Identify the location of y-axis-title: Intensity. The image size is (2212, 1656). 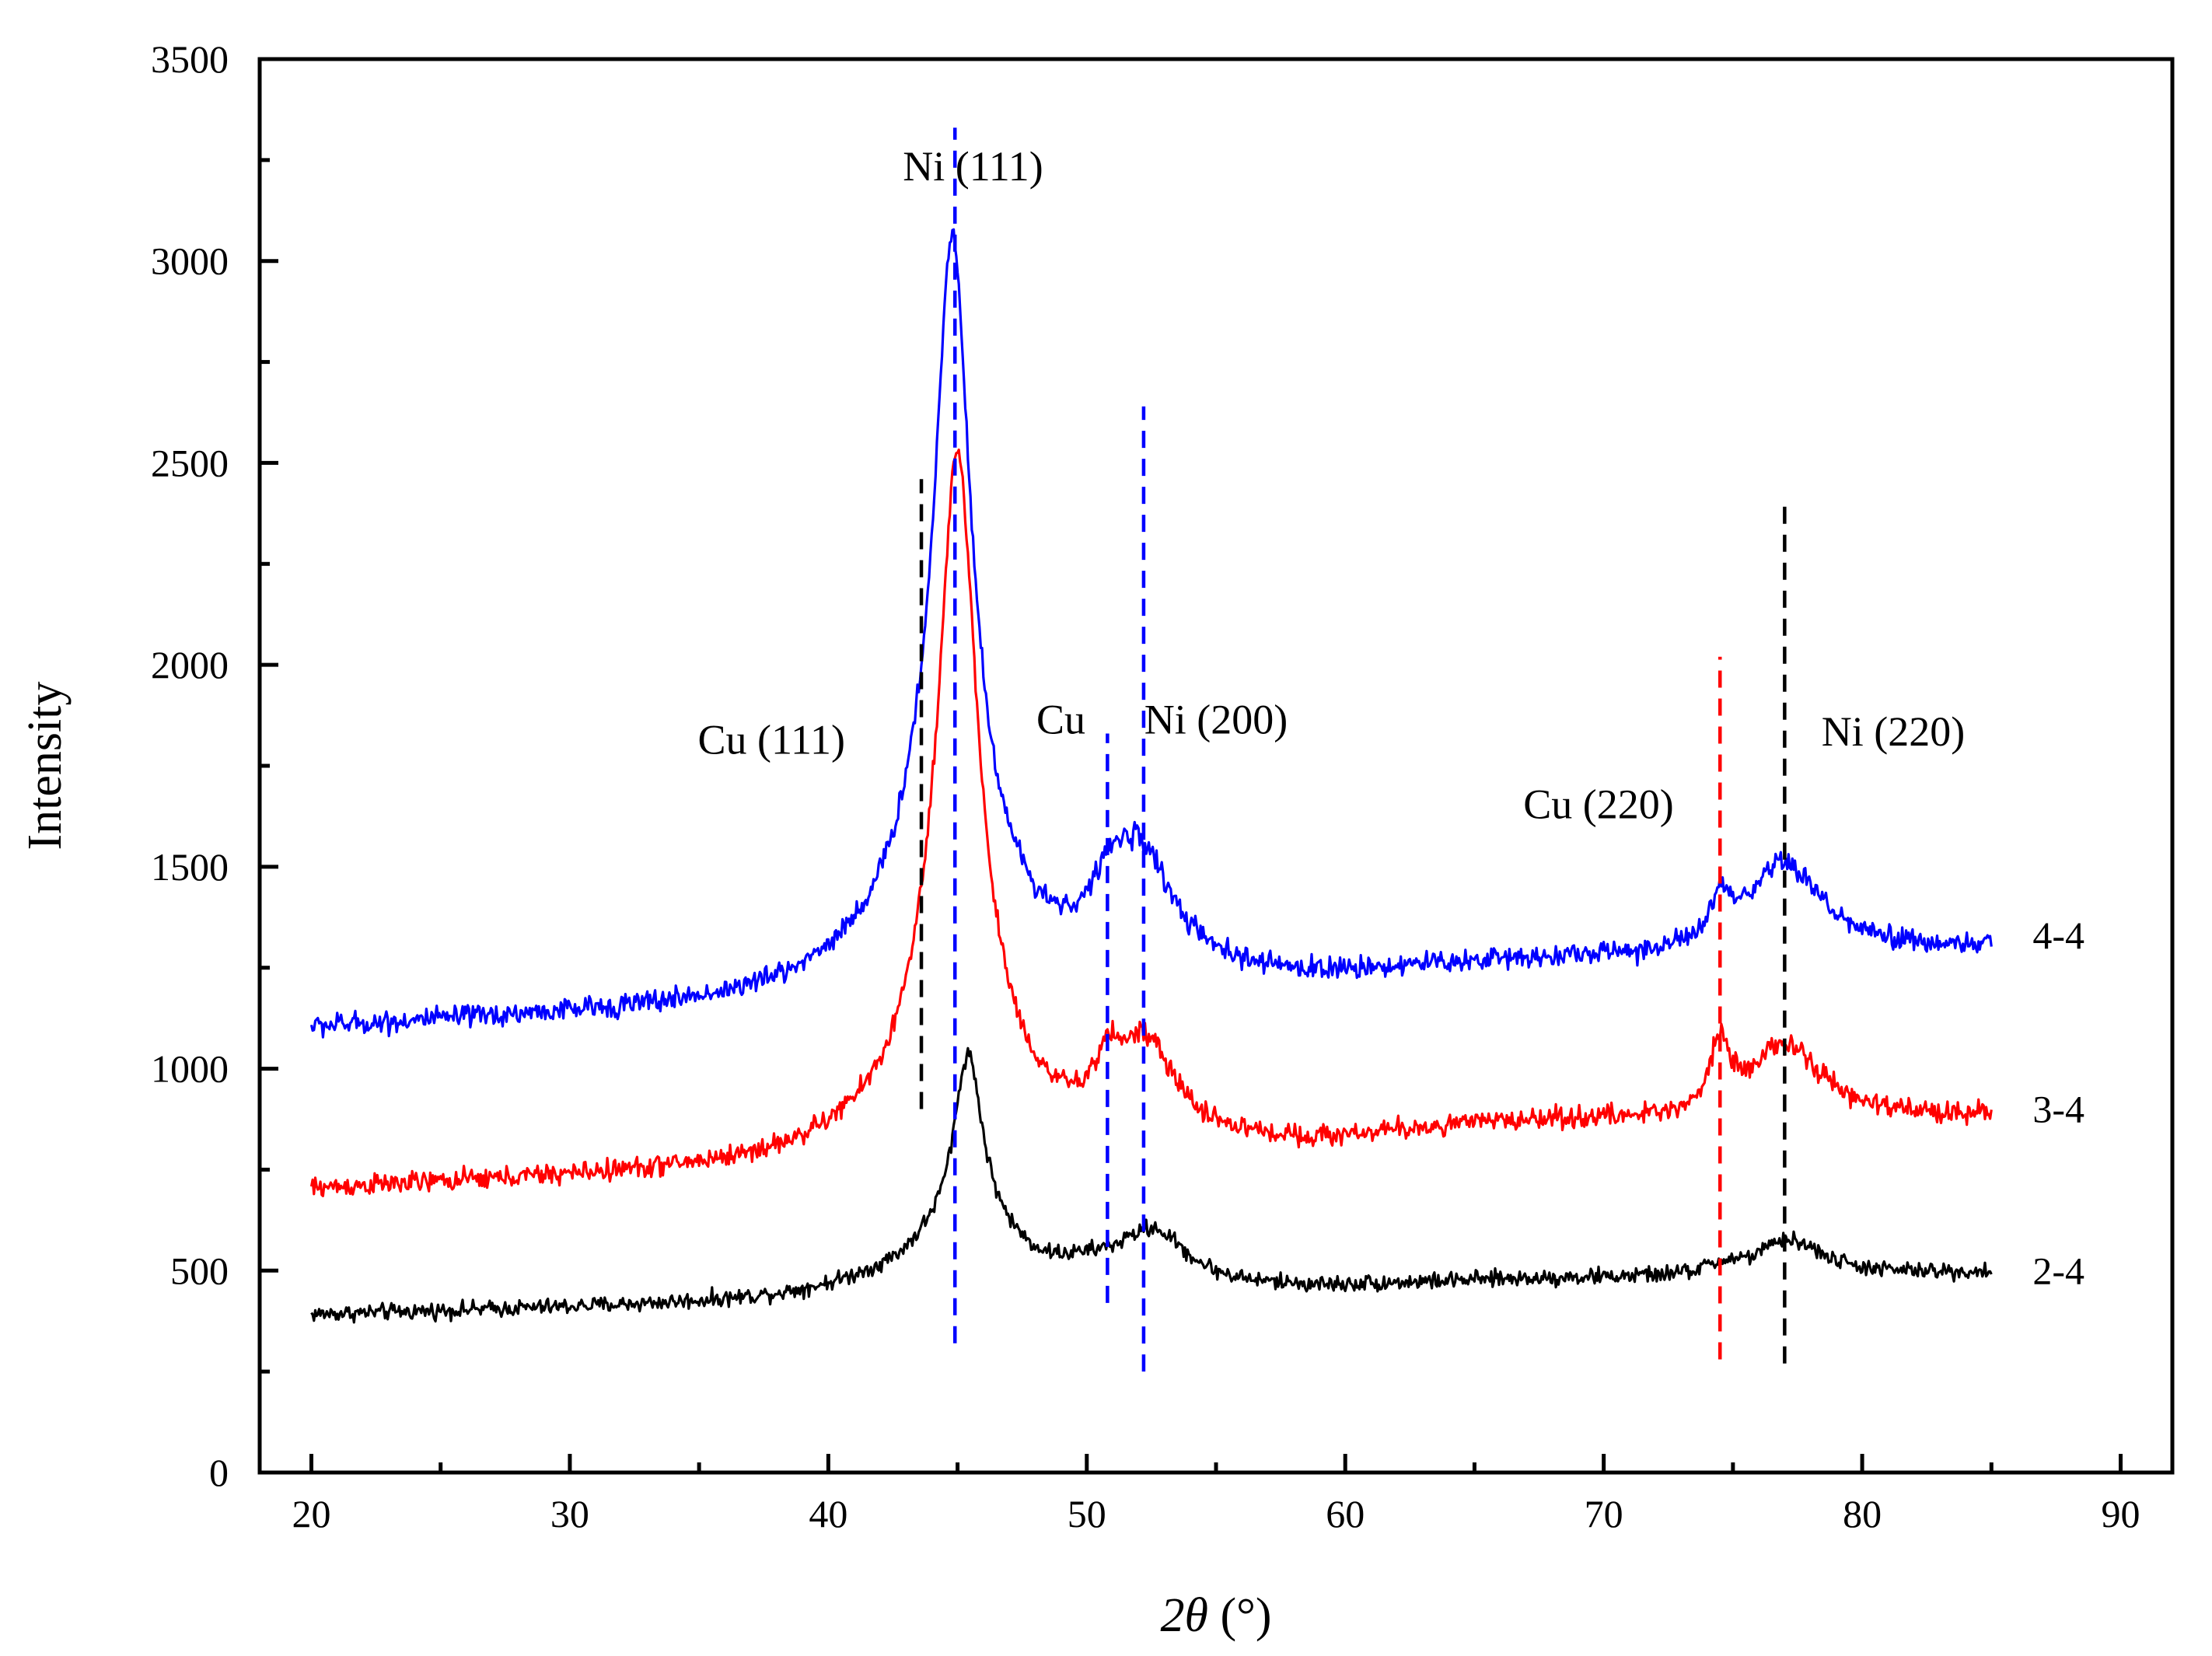
(45, 766).